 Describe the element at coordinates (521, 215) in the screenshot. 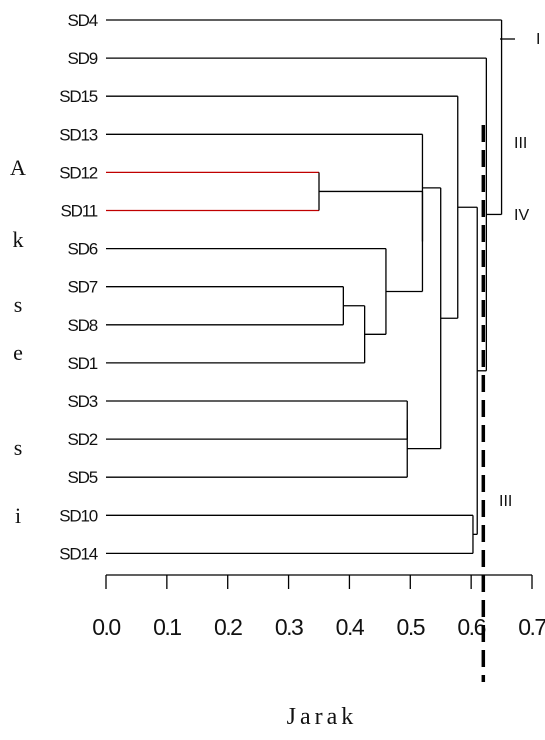

I see `cluster-label-3: IV` at that location.